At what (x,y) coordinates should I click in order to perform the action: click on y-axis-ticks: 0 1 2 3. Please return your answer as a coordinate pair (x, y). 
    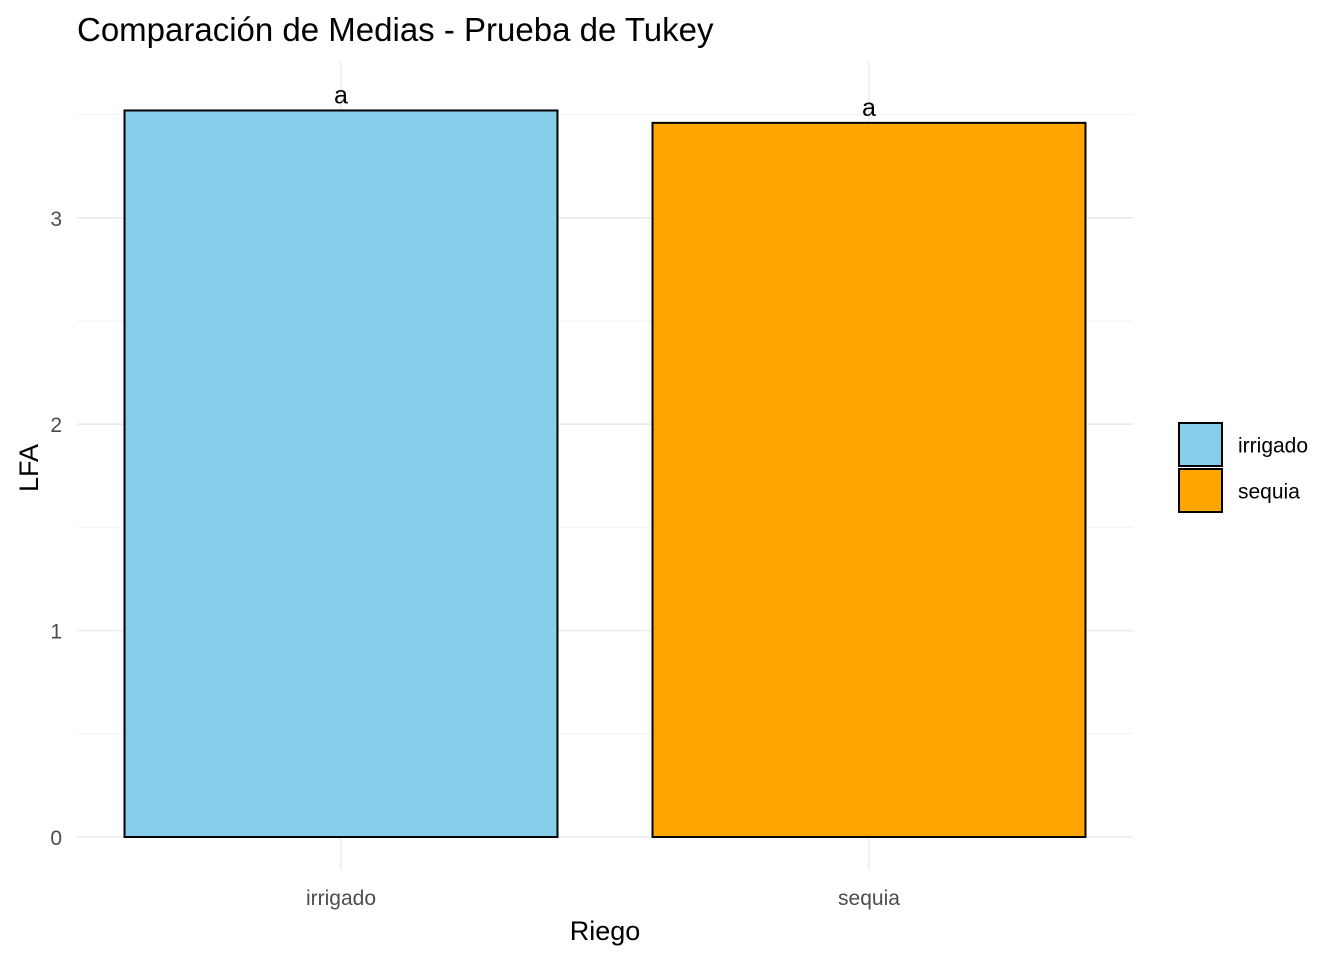
    Looking at the image, I should click on (56, 529).